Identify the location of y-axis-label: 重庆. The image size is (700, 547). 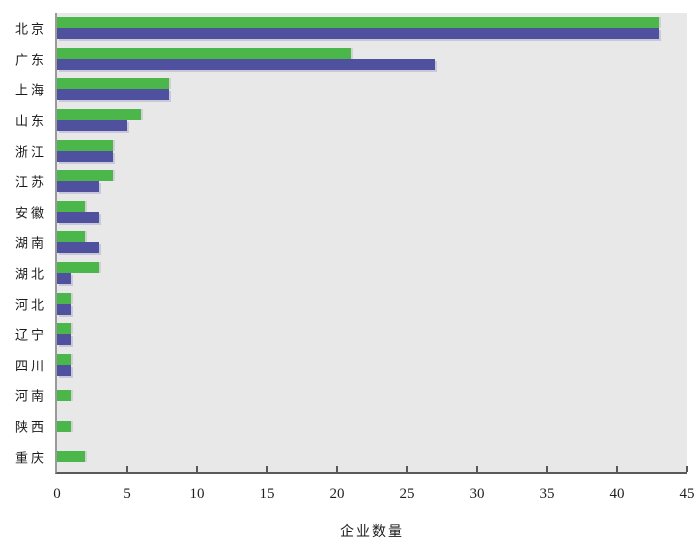
(30, 458).